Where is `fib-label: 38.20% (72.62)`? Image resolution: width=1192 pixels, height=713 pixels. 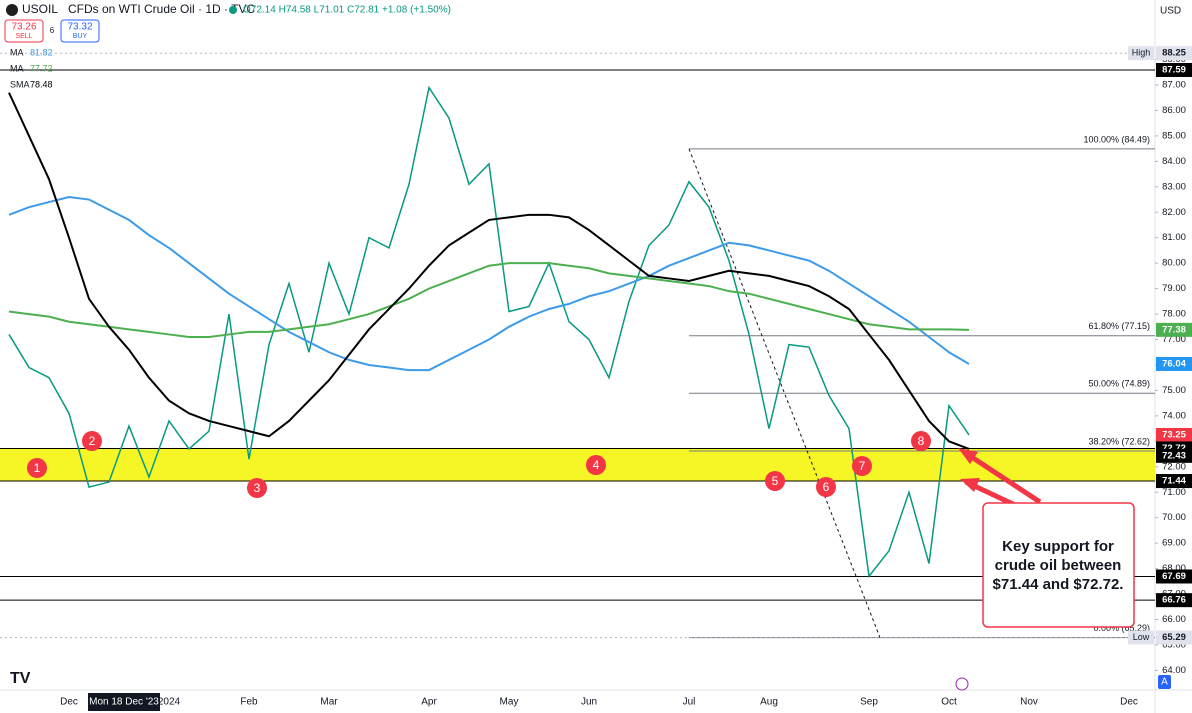 fib-label: 38.20% (72.62) is located at coordinates (1119, 441).